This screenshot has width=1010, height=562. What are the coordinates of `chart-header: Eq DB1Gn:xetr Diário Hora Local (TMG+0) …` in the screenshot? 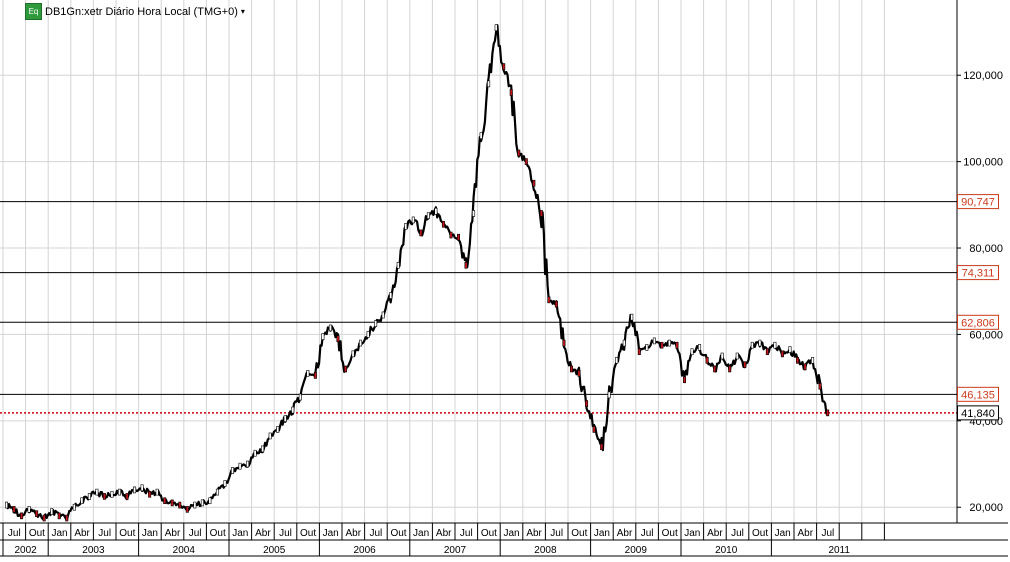 It's located at (135, 11).